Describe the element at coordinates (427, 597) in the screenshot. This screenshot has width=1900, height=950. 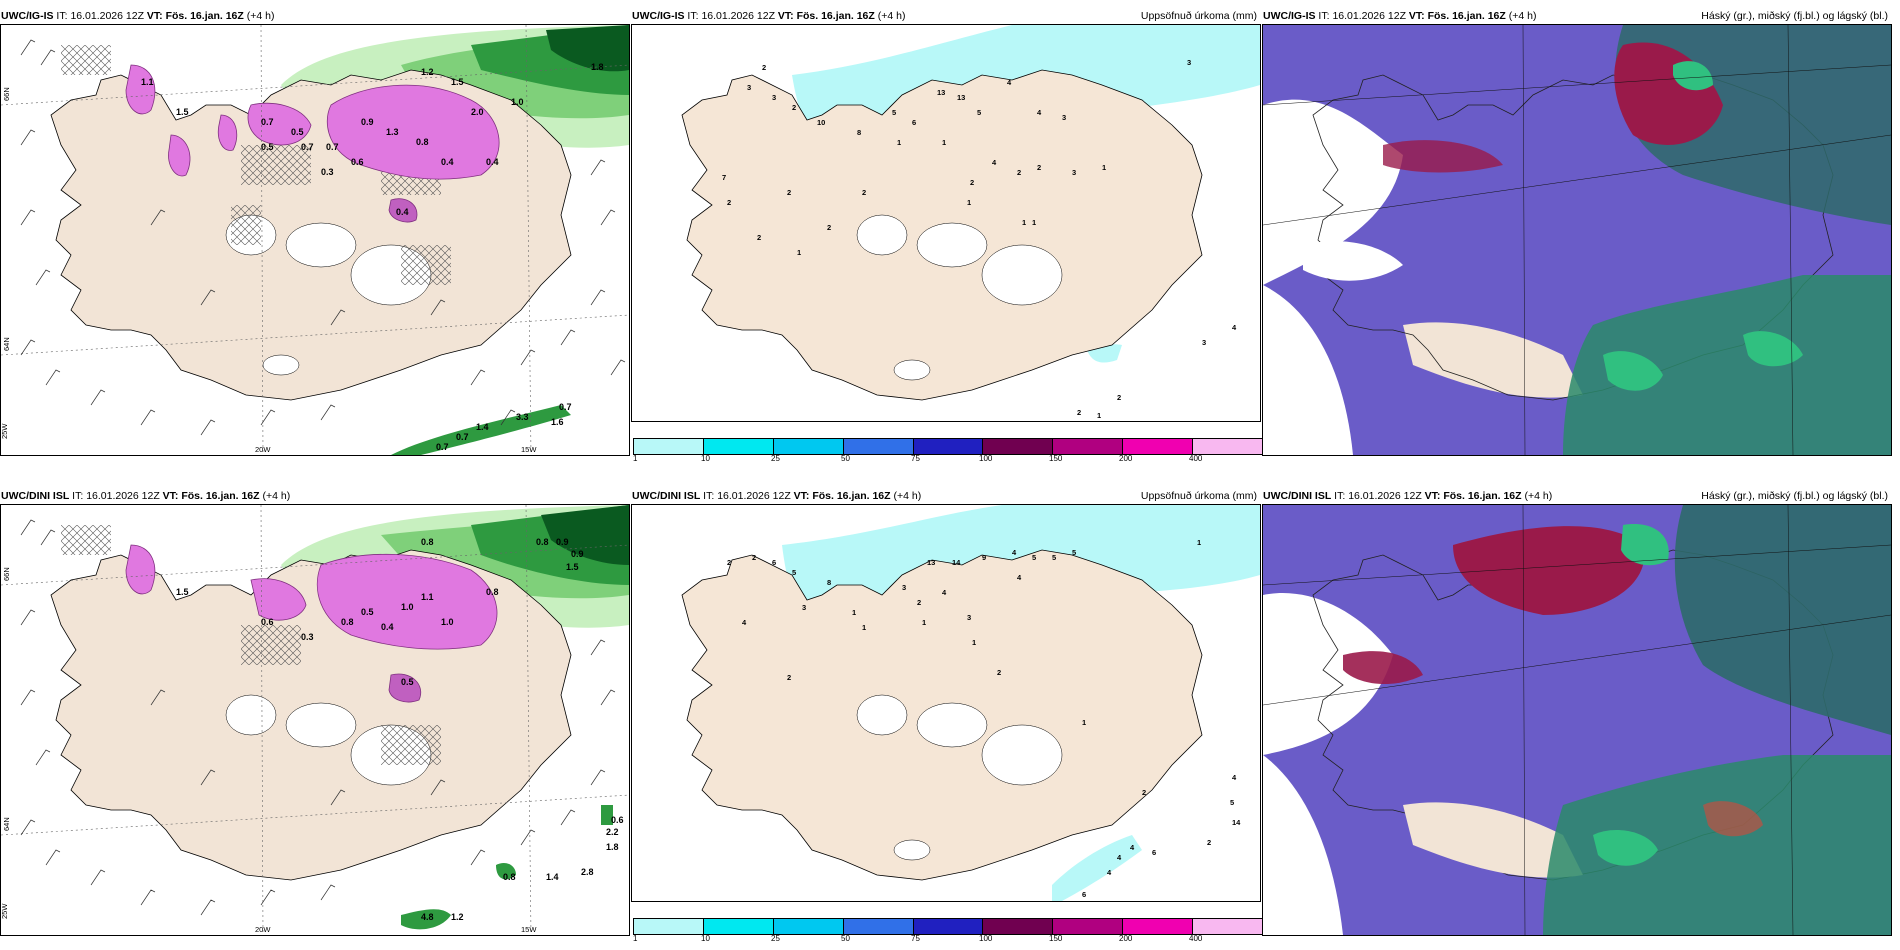
I see `wind-value: 1.1` at that location.